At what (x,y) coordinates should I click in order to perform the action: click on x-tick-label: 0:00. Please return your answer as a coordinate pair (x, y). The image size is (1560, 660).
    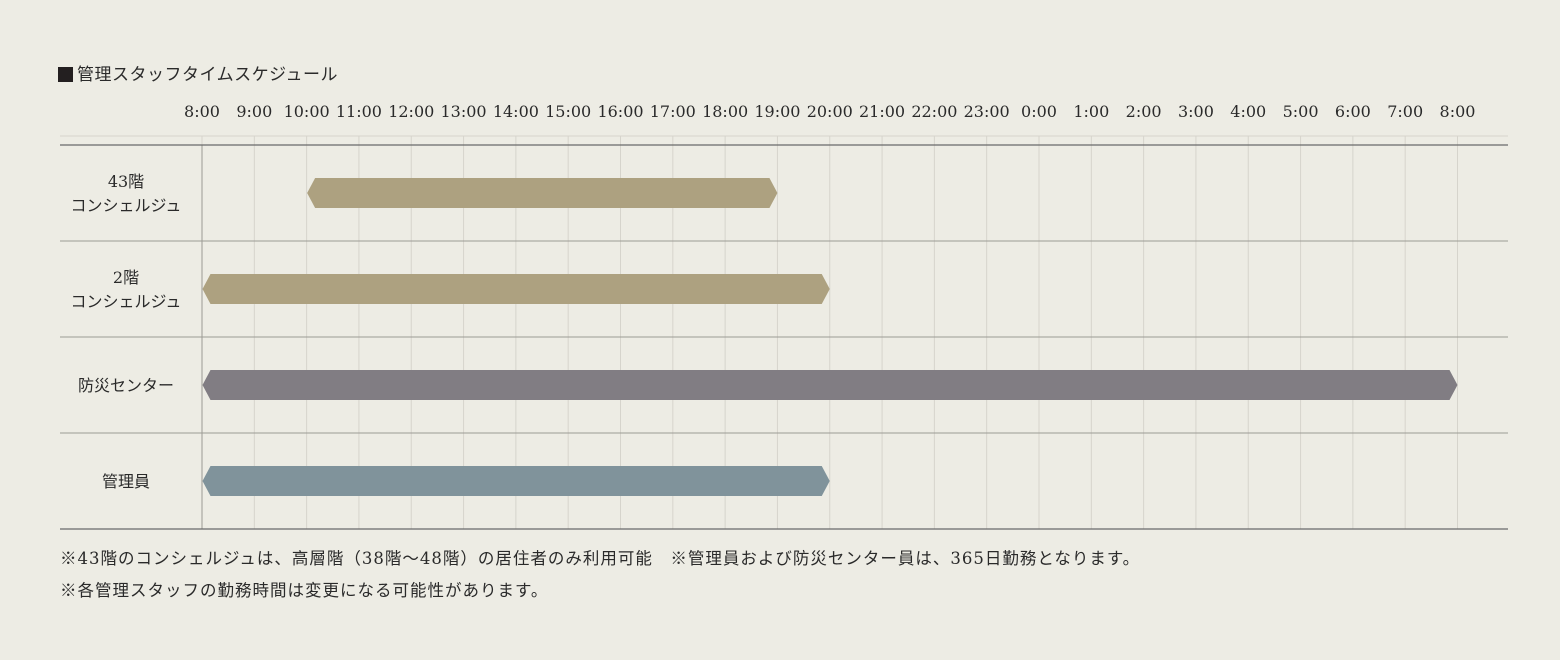
    Looking at the image, I should click on (1039, 111).